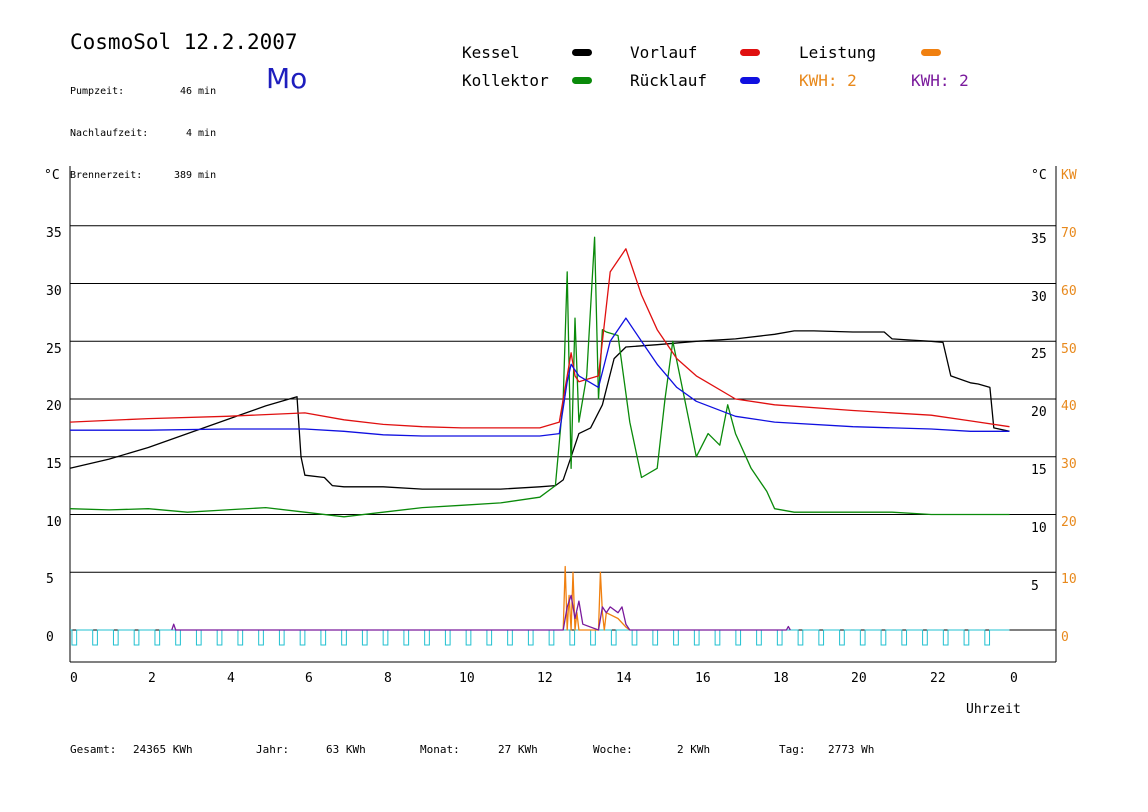 This screenshot has width=1148, height=812. Describe the element at coordinates (1039, 354) in the screenshot. I see `y-right-tick-25: 25` at that location.